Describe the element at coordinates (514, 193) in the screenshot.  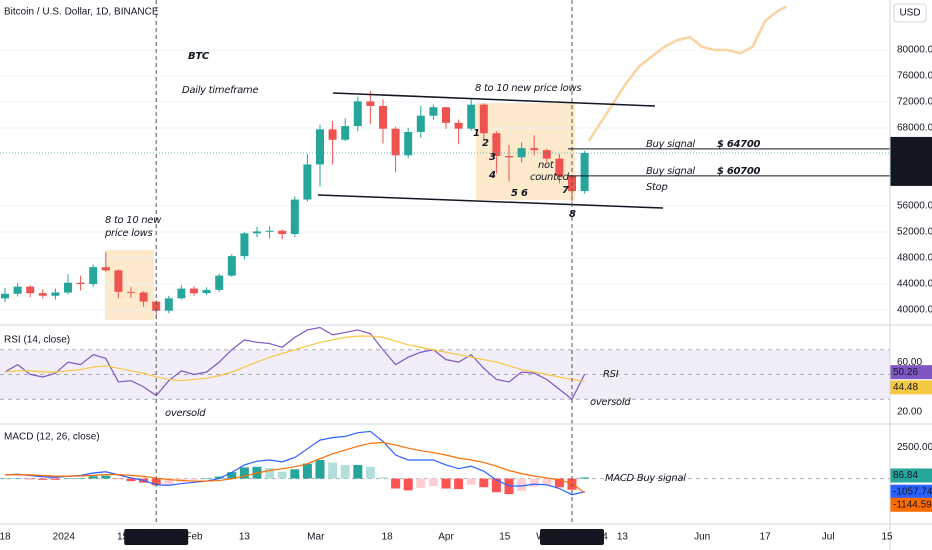
I see `annotation: 5` at that location.